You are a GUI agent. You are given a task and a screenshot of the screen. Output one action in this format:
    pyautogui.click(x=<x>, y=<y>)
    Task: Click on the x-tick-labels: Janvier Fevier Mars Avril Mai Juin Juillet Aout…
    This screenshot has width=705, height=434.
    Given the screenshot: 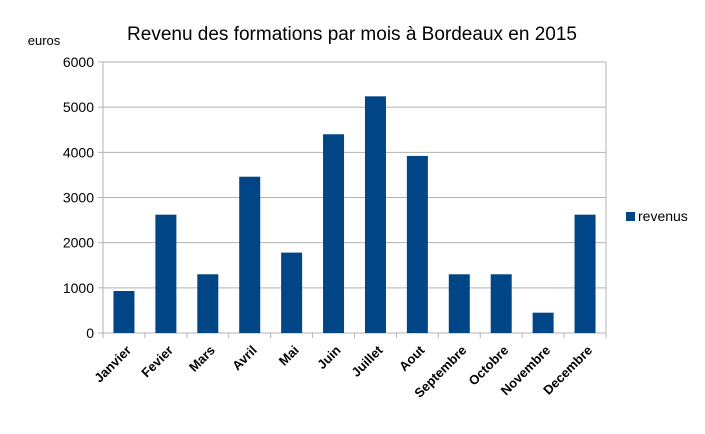 What is the action you would take?
    pyautogui.click(x=343, y=371)
    